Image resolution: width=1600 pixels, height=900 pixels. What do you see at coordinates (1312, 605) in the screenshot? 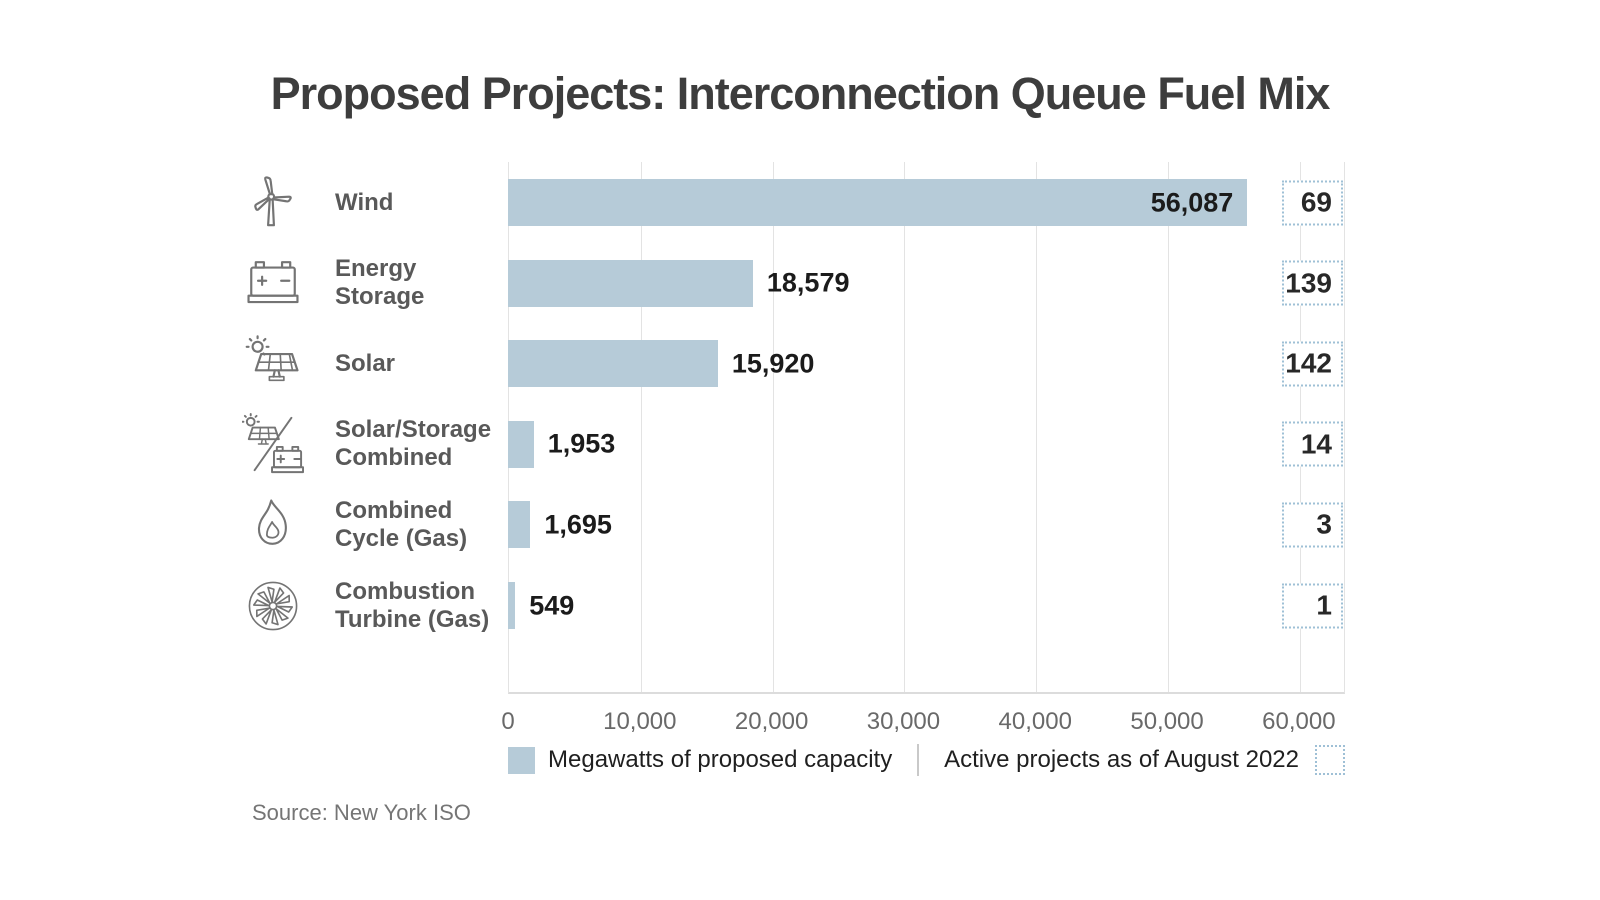
I see `active-projects-badge: 1` at bounding box center [1312, 605].